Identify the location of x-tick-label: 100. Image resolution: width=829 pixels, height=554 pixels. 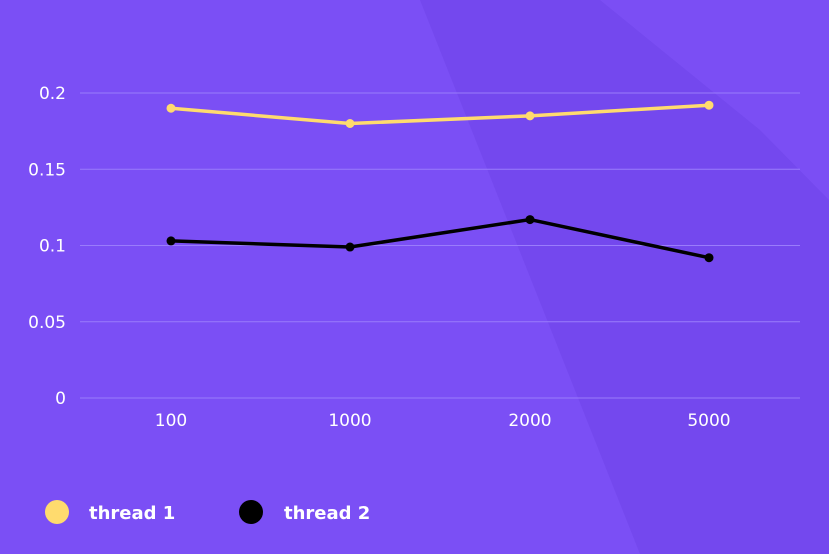
(171, 421).